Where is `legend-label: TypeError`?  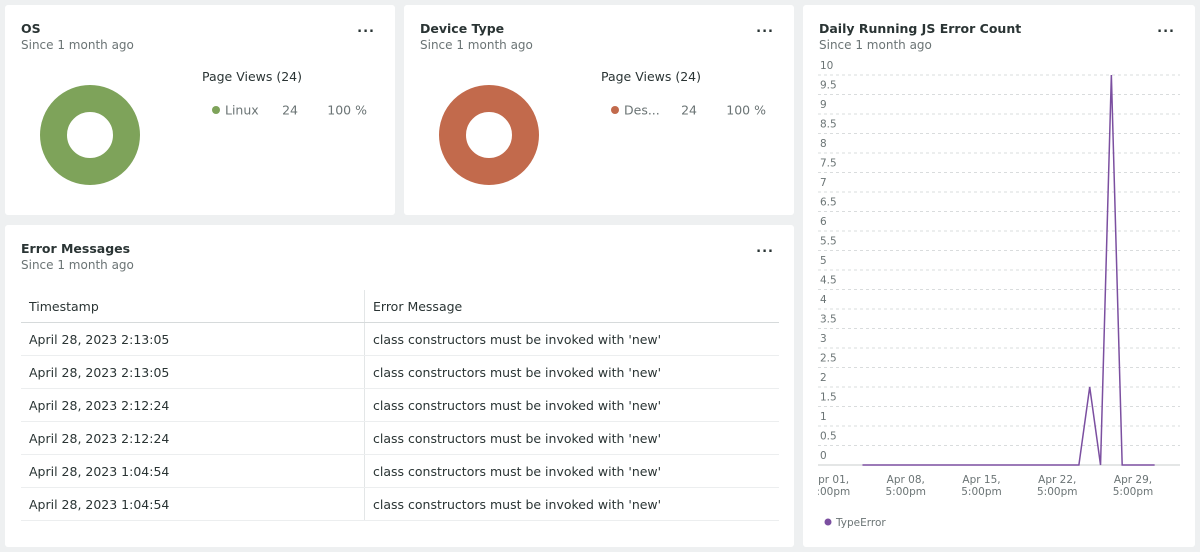
legend-label: TypeError is located at coordinates (860, 523).